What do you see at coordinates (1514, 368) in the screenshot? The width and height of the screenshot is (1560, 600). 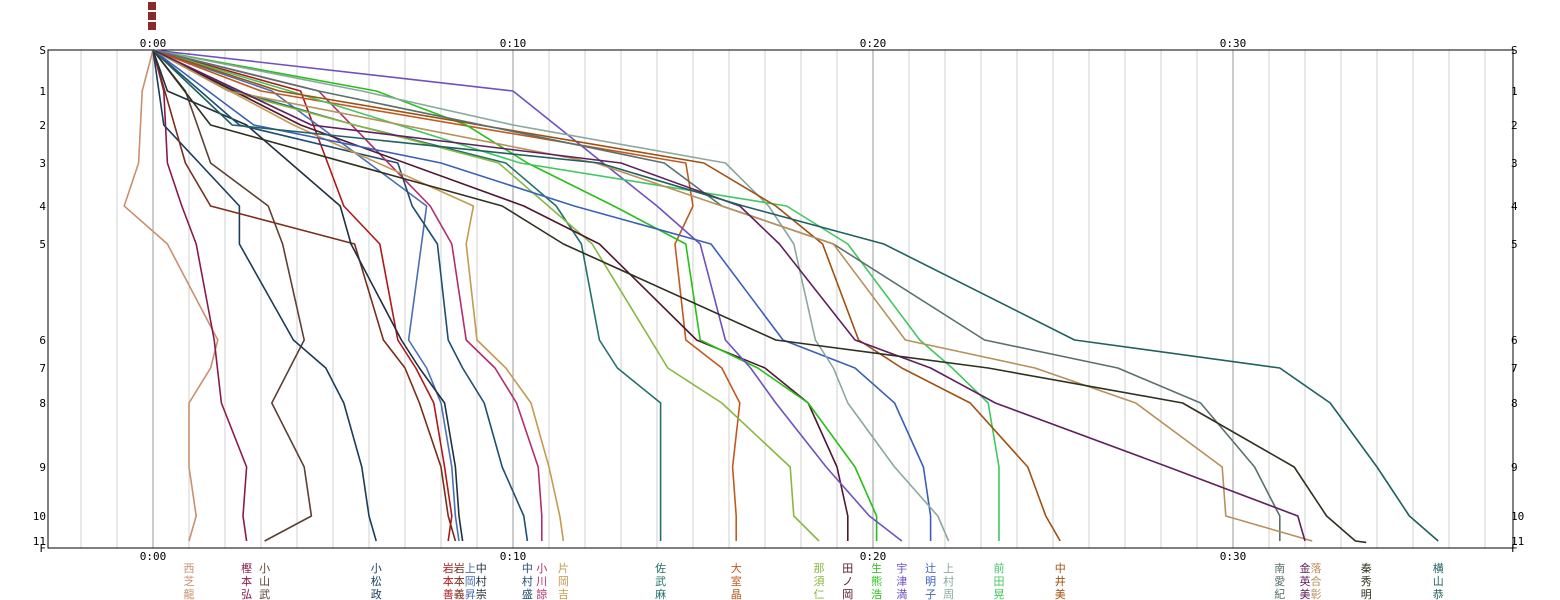 I see `y-tick-label-right: 7` at bounding box center [1514, 368].